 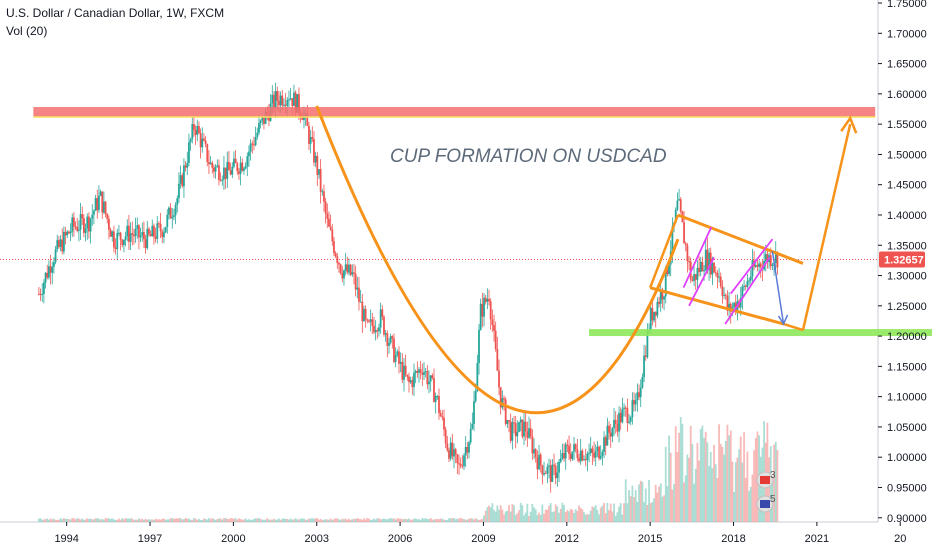 What do you see at coordinates (115, 13) in the screenshot?
I see `symbol-title: U.S. Dollar / Canadian Dollar, 1W, FXCM` at bounding box center [115, 13].